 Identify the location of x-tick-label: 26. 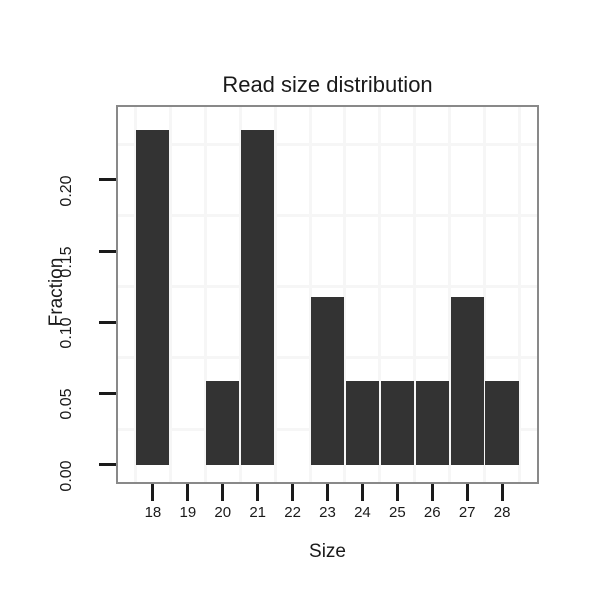
(432, 512).